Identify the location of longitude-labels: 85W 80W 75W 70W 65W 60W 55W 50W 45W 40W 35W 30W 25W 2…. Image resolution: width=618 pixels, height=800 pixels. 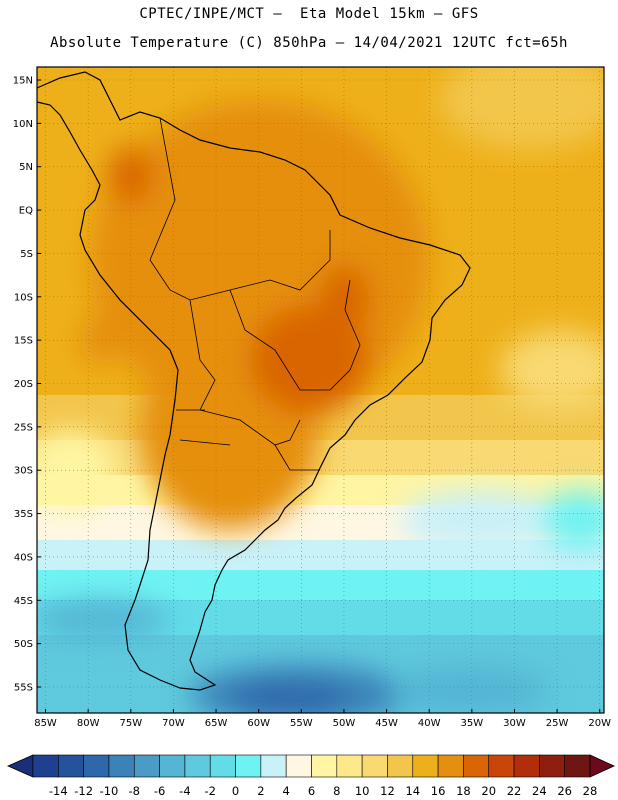
(322, 719).